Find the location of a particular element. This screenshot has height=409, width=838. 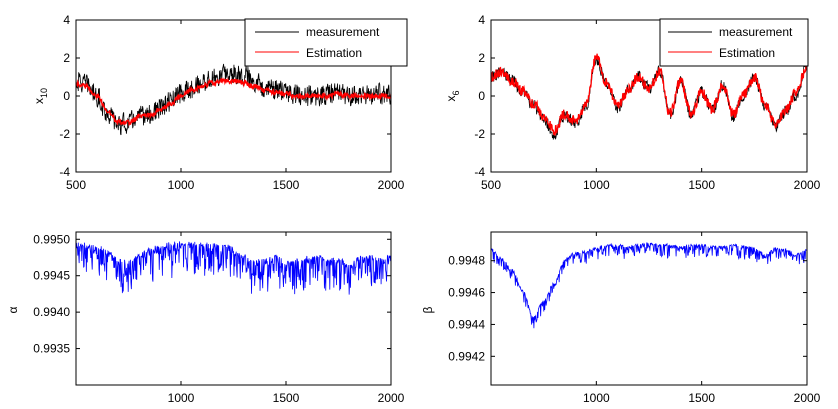

y-tick-label: 0.9944 is located at coordinates (466, 324).